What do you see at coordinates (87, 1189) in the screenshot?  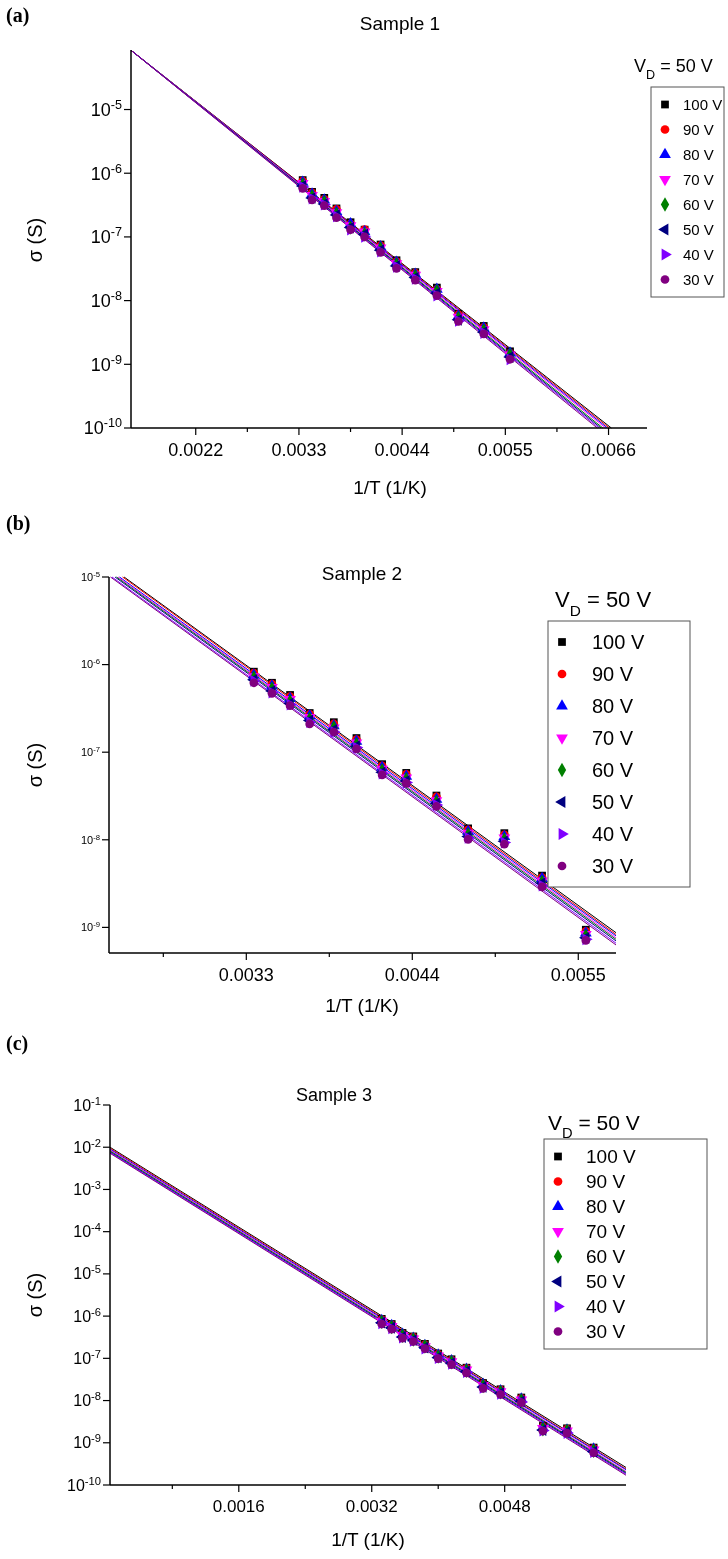 I see `y-tick-label: 10$^{-3}$` at bounding box center [87, 1189].